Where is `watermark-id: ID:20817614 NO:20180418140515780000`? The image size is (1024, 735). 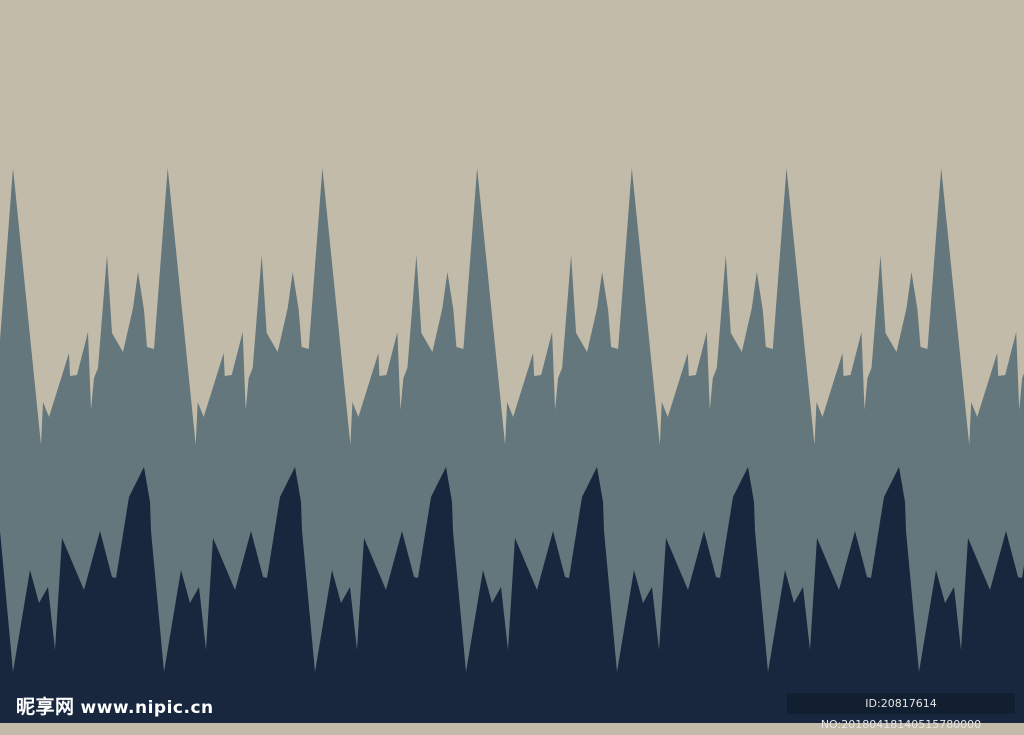
watermark-id: ID:20817614 NO:20180418140515780000 is located at coordinates (901, 712).